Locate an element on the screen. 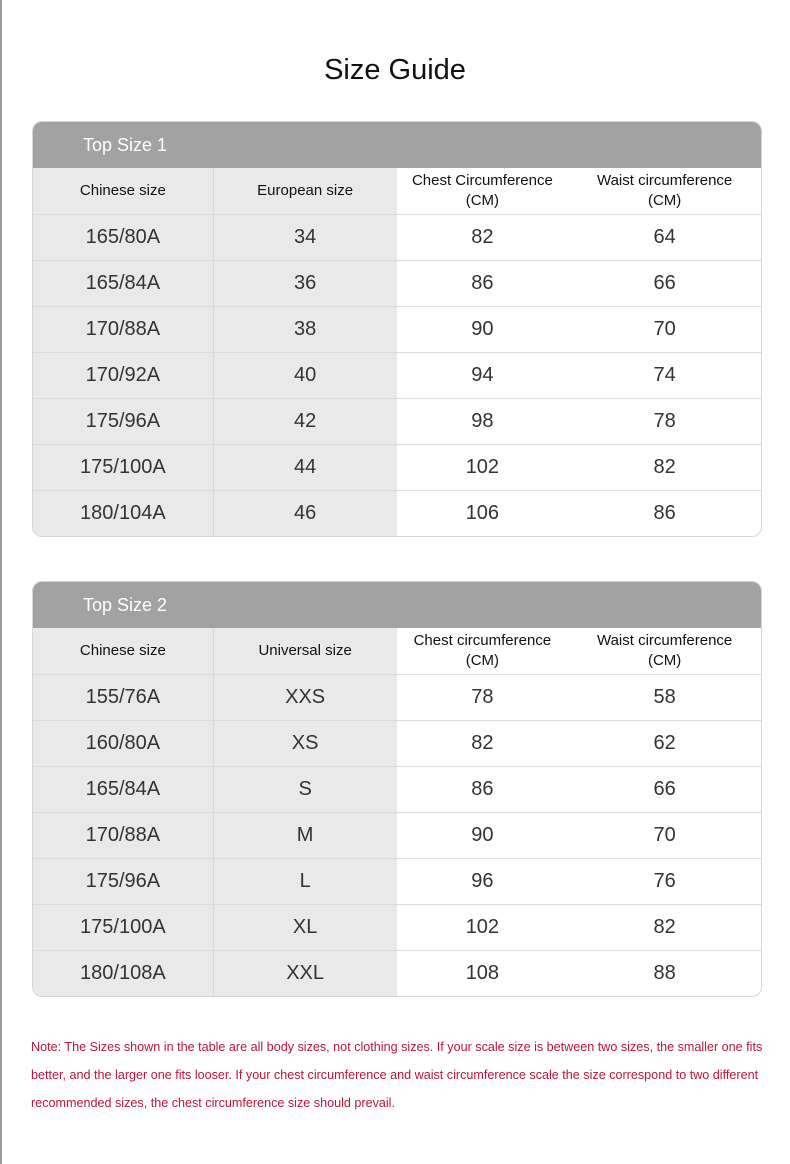  table-cell: 106 is located at coordinates (482, 513).